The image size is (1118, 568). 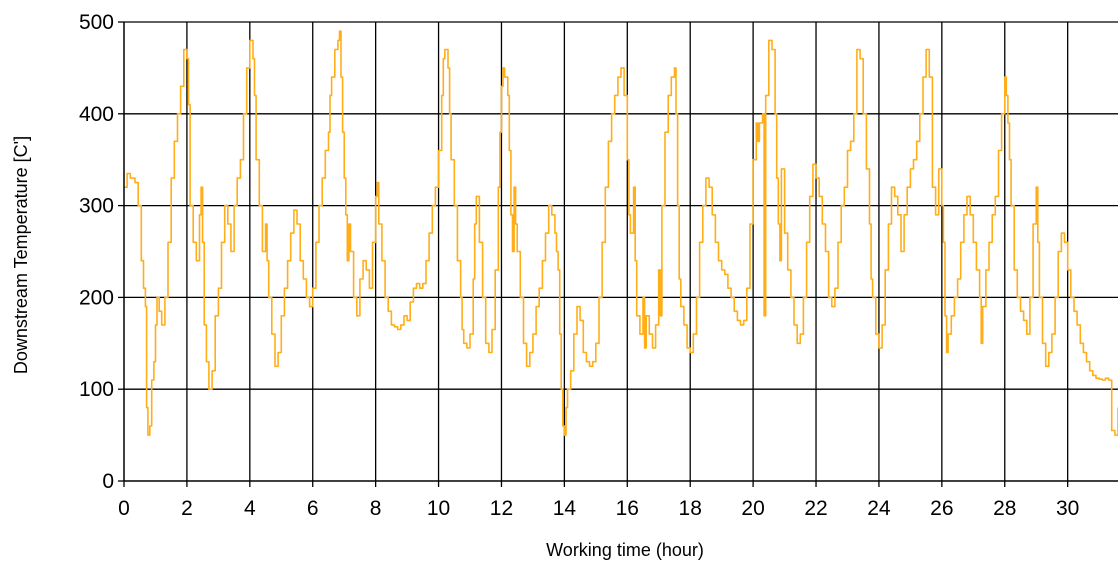 What do you see at coordinates (941, 508) in the screenshot?
I see `x-tick-label: 26` at bounding box center [941, 508].